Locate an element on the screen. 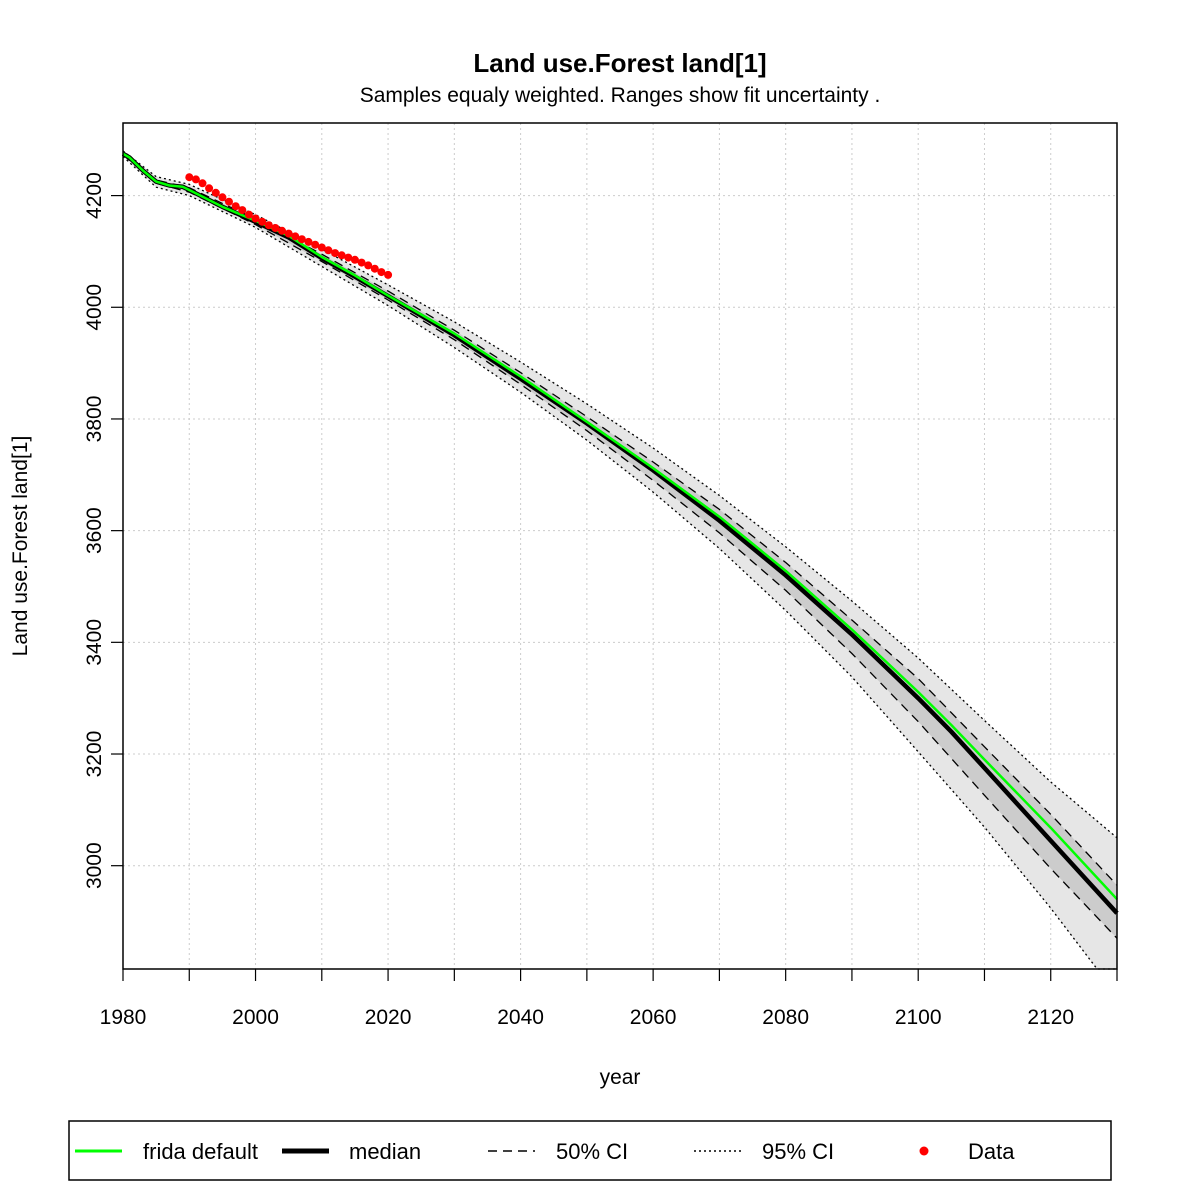 The height and width of the screenshot is (1186, 1181). y-tick-label: 3000 is located at coordinates (94, 865).